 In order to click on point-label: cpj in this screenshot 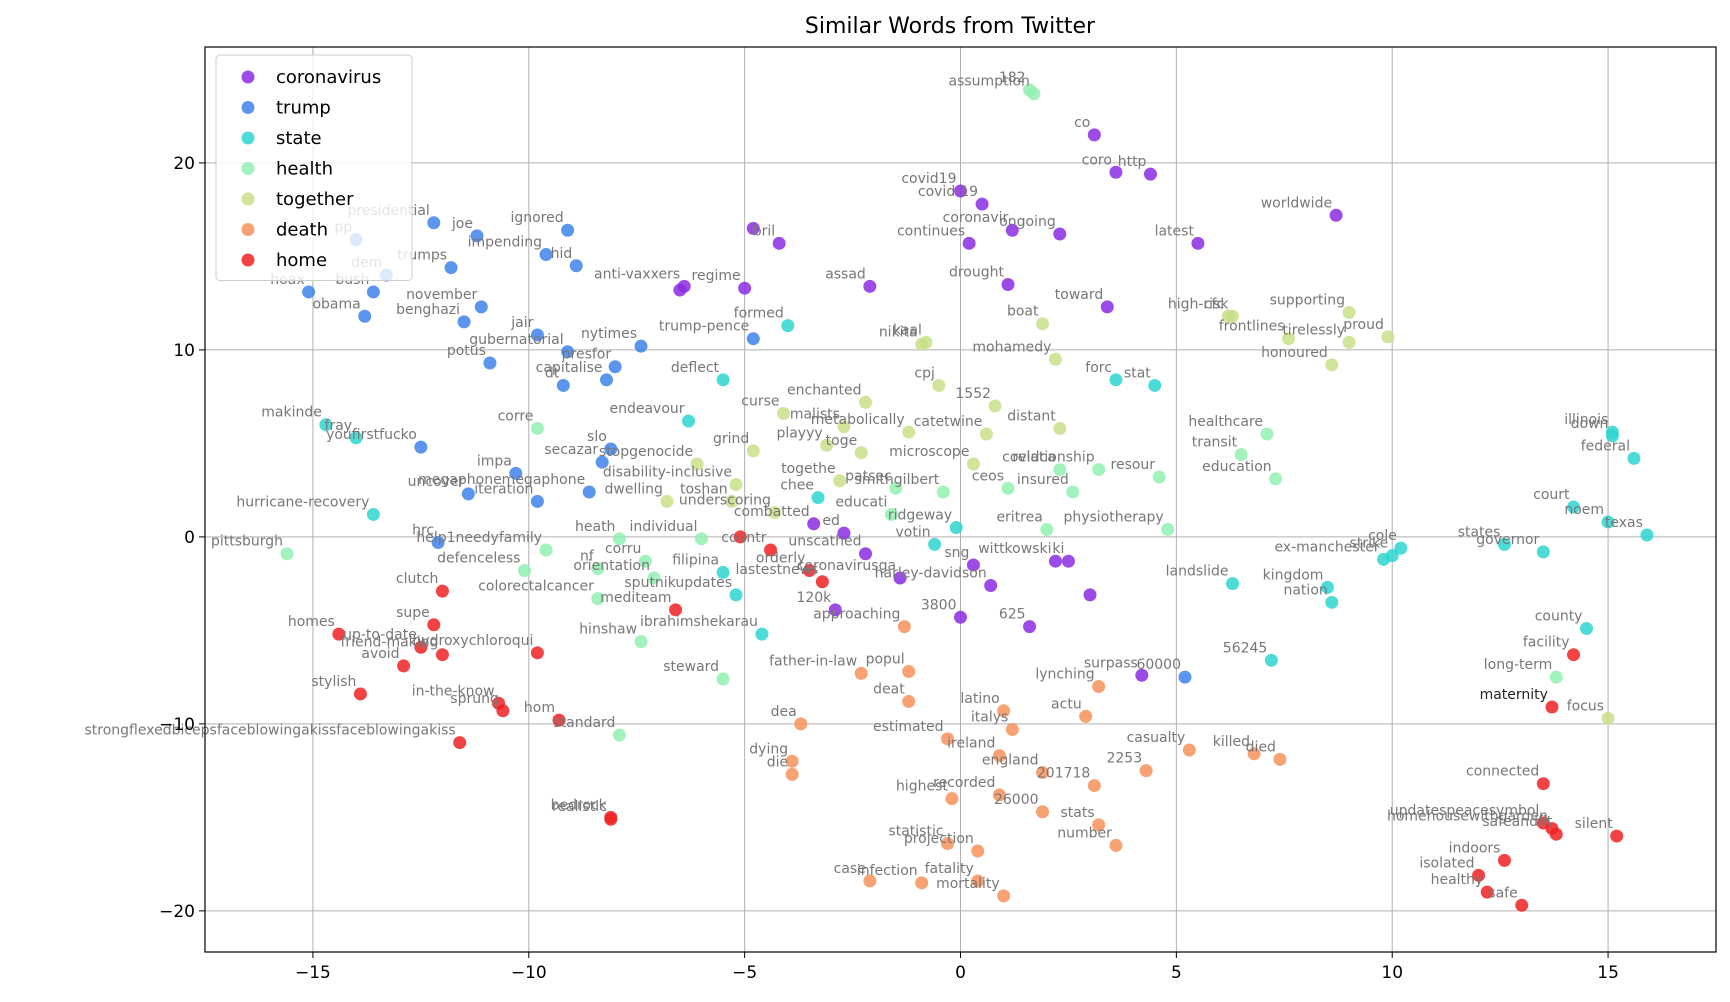, I will do `click(924, 373)`.